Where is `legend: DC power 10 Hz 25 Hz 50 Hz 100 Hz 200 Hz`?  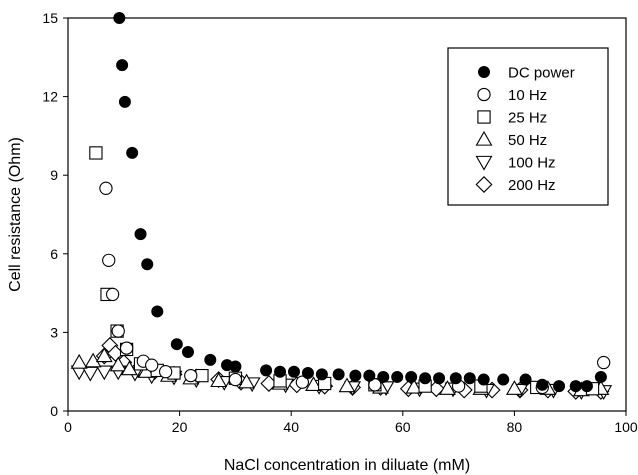 legend: DC power 10 Hz 25 Hz 50 Hz 100 Hz 200 Hz is located at coordinates (528, 126).